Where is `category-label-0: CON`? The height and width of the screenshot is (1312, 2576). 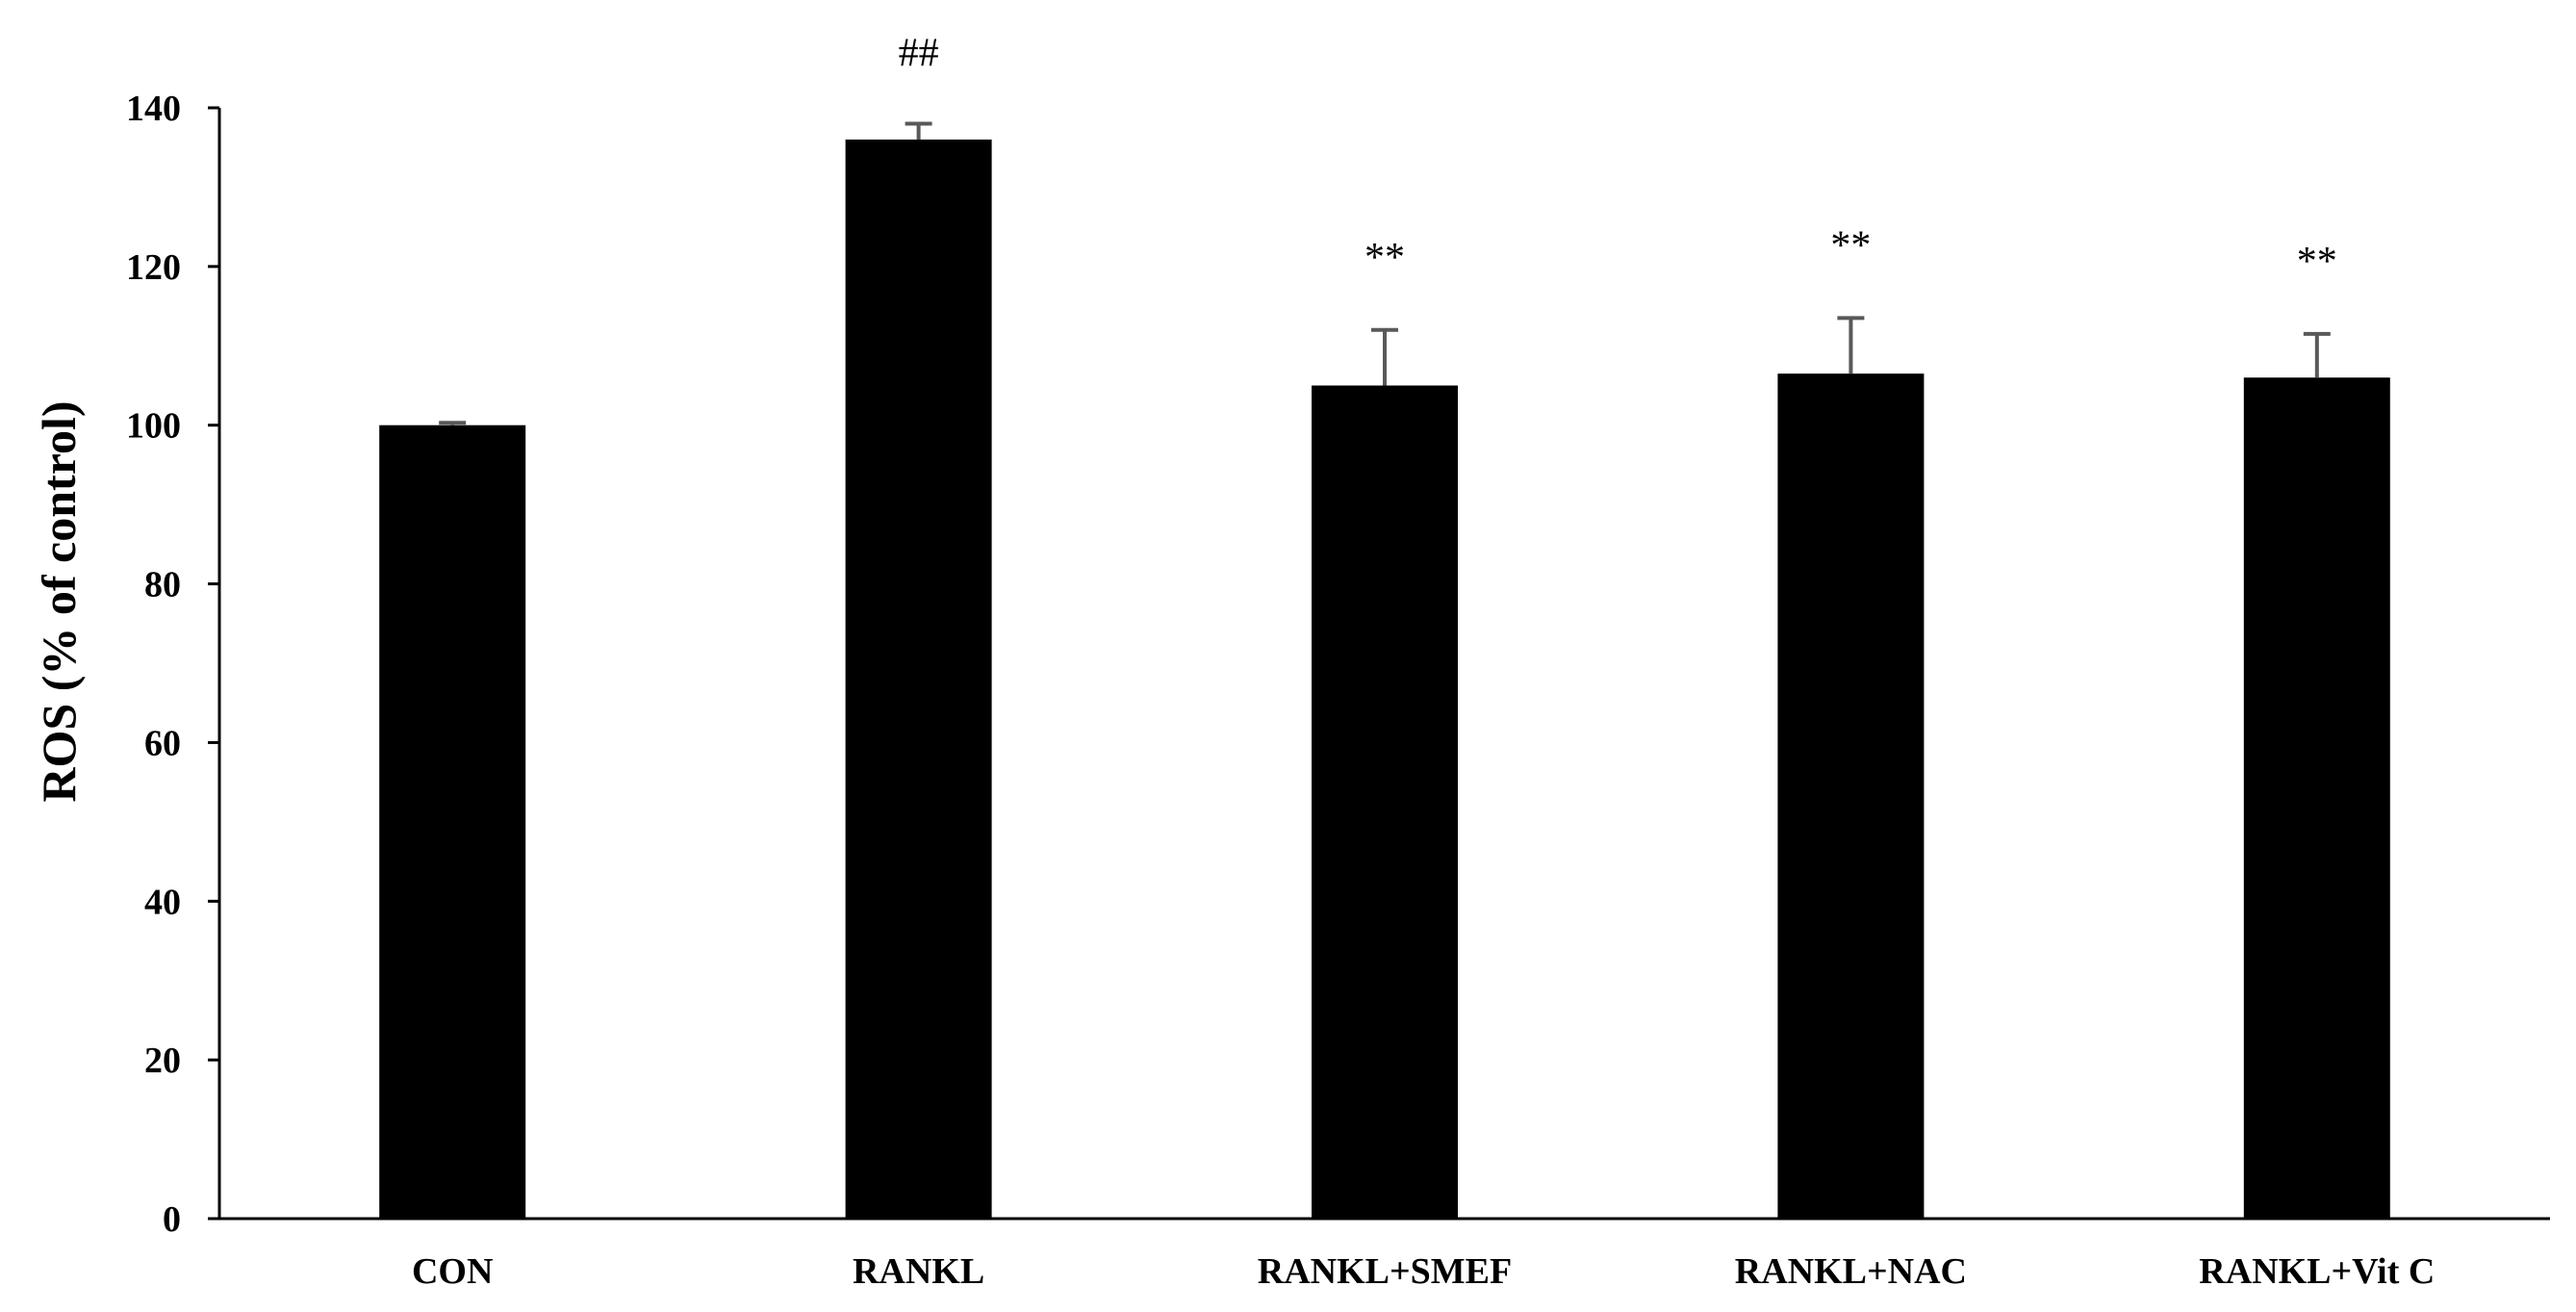 category-label-0: CON is located at coordinates (452, 1271).